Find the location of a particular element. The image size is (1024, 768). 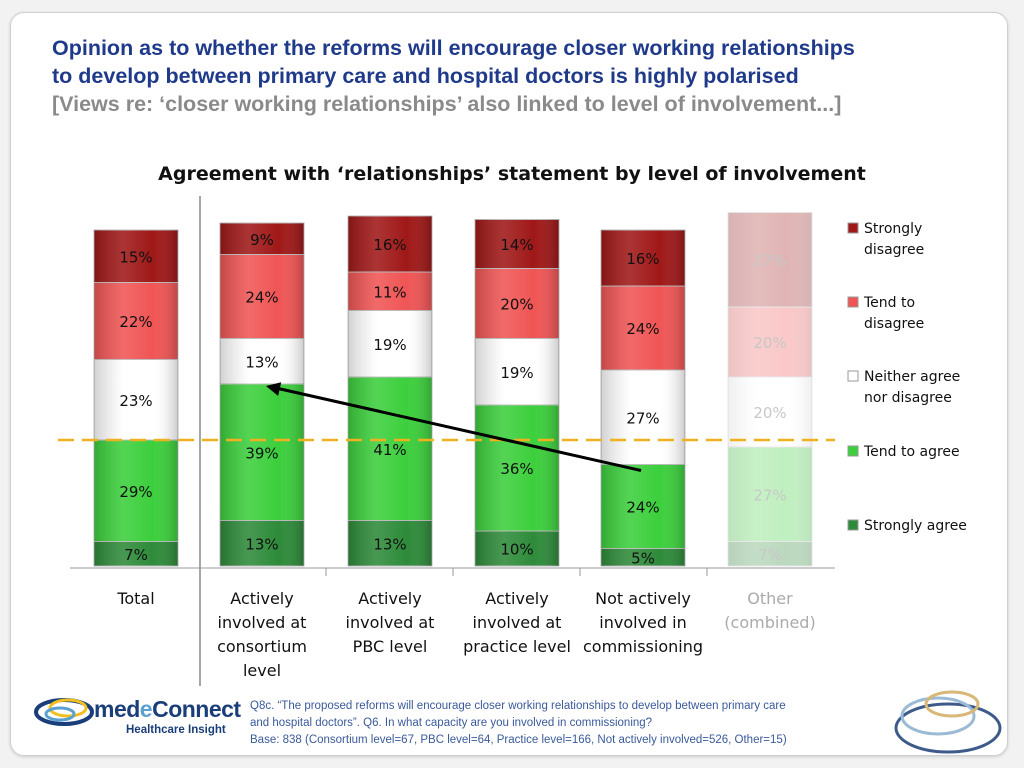

legend-label: Strongly is located at coordinates (893, 229).